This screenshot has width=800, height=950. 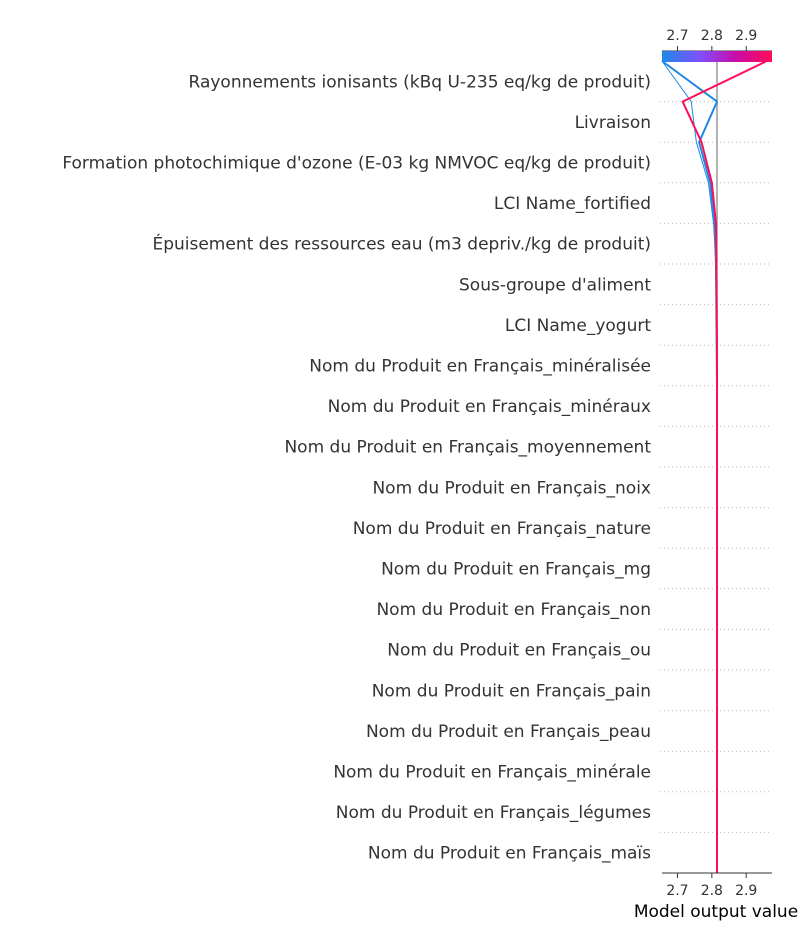 What do you see at coordinates (717, 56) in the screenshot?
I see `colorbar` at bounding box center [717, 56].